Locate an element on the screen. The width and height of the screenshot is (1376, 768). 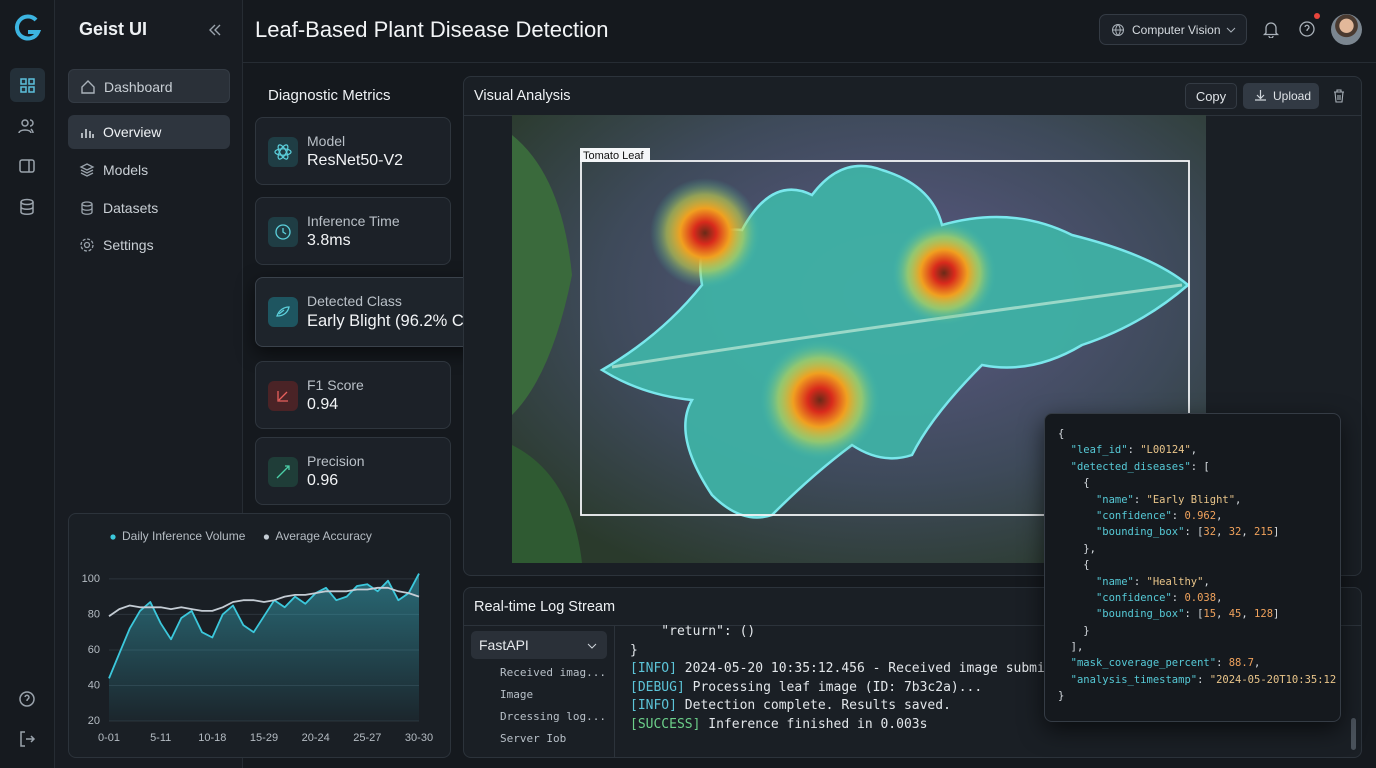
metric-value: 0.96 is located at coordinates (323, 480).